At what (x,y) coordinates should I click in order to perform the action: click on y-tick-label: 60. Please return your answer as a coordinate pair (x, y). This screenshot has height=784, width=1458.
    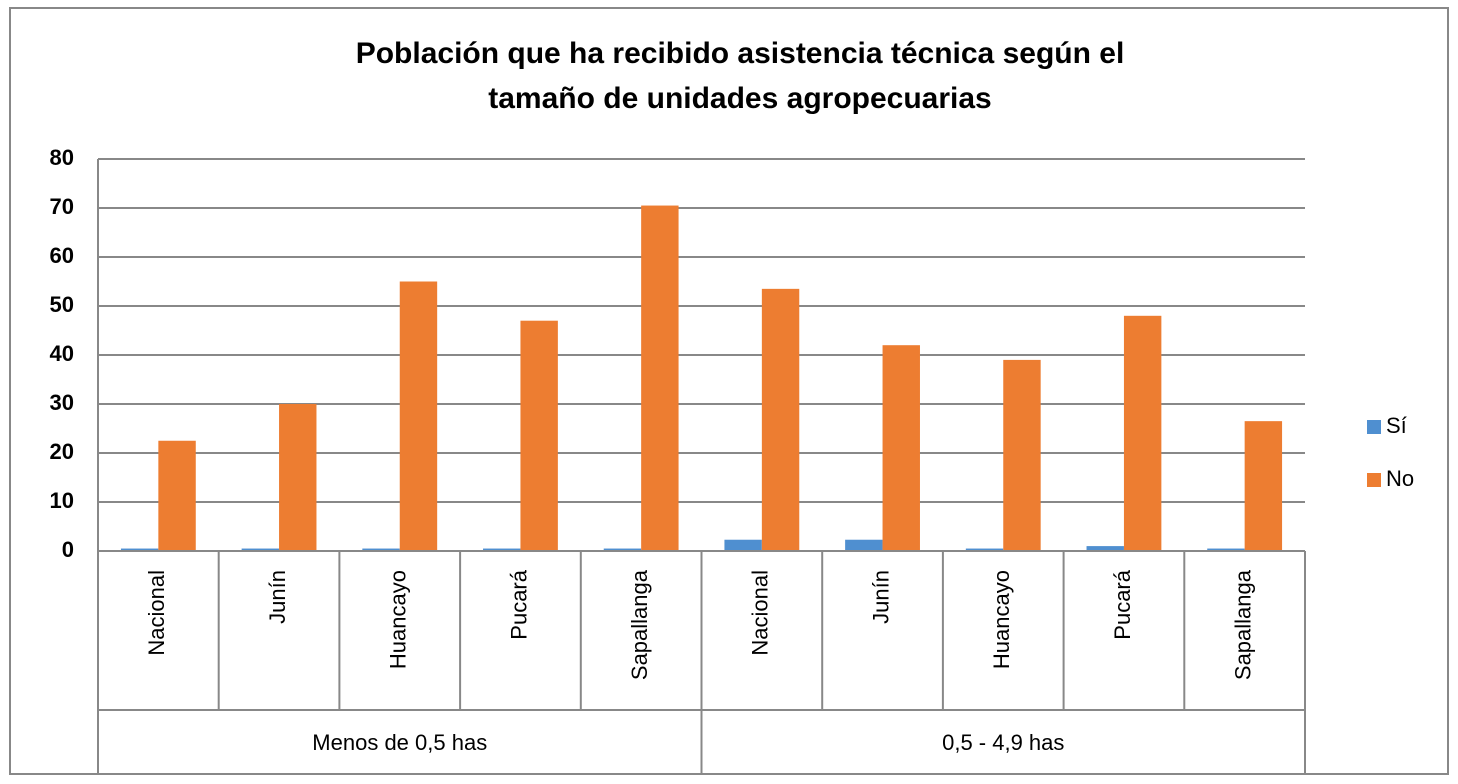
    Looking at the image, I should click on (62, 255).